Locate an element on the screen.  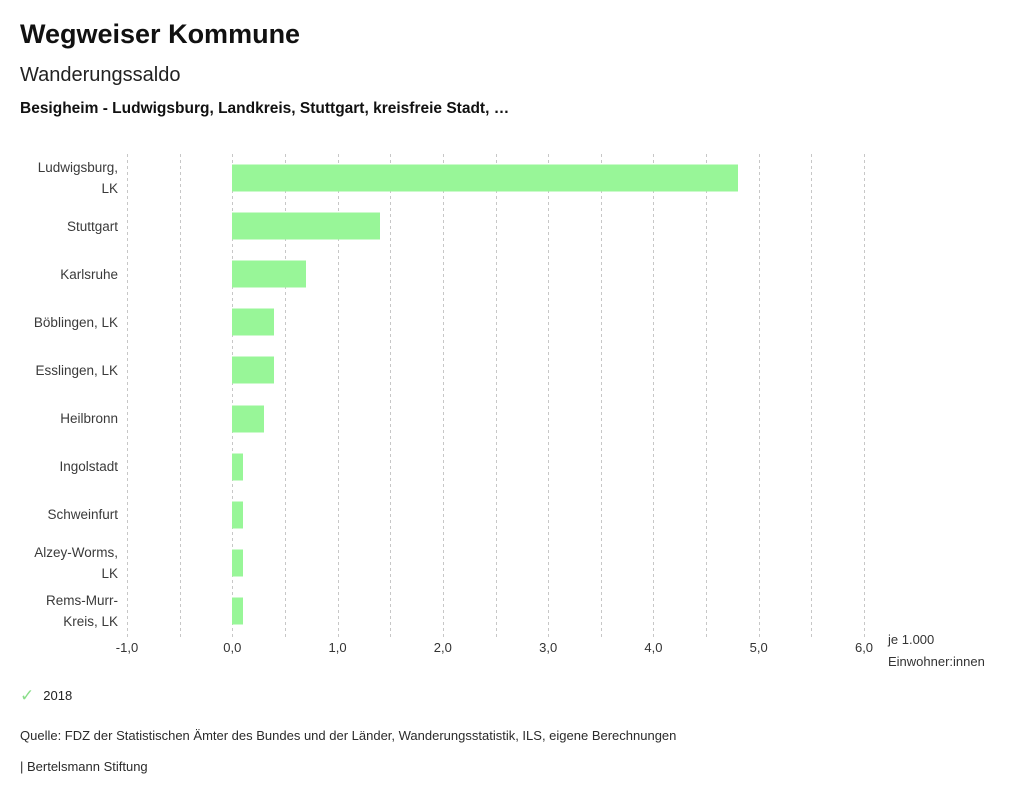
legend-item-2018: ✓ 2018 is located at coordinates (46, 695).